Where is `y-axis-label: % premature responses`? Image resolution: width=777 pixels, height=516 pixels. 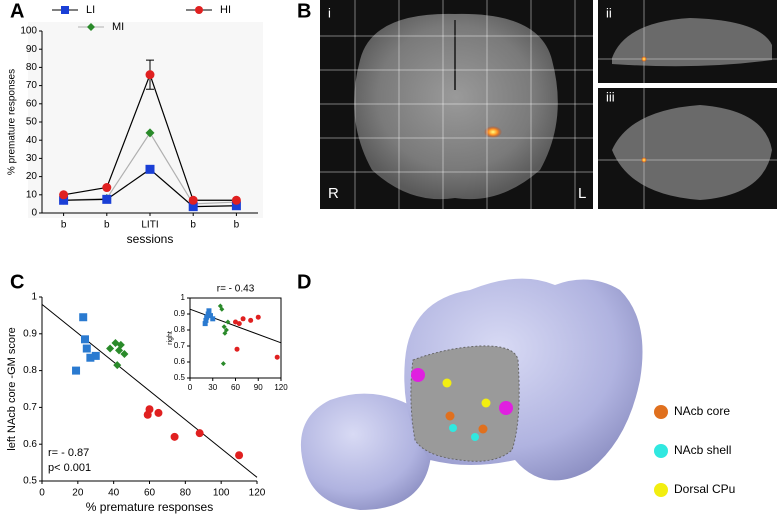 y-axis-label: % premature responses is located at coordinates (12, 122).